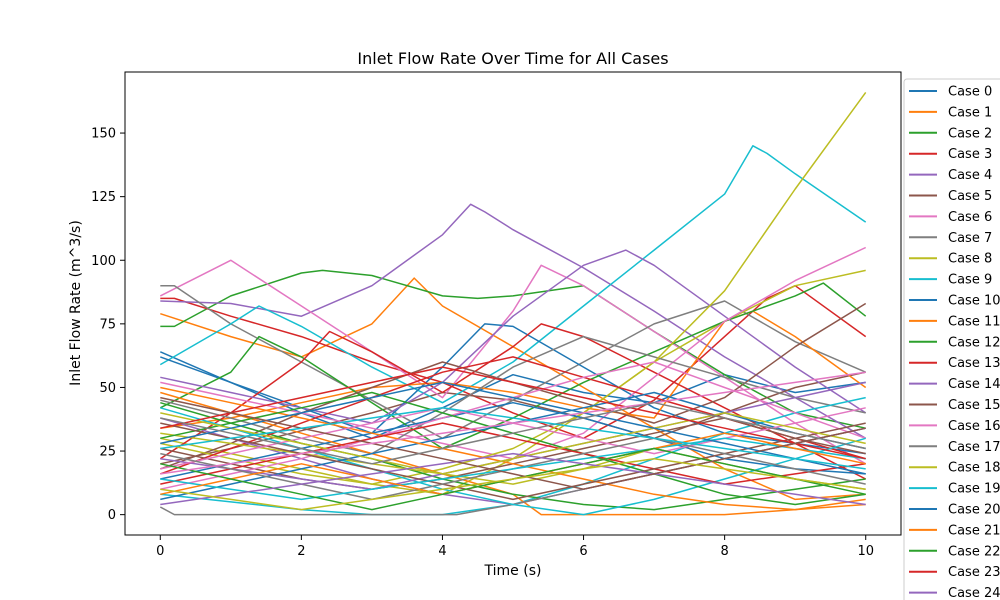  What do you see at coordinates (974, 468) in the screenshot?
I see `legend-label-18: Case 18` at bounding box center [974, 468].